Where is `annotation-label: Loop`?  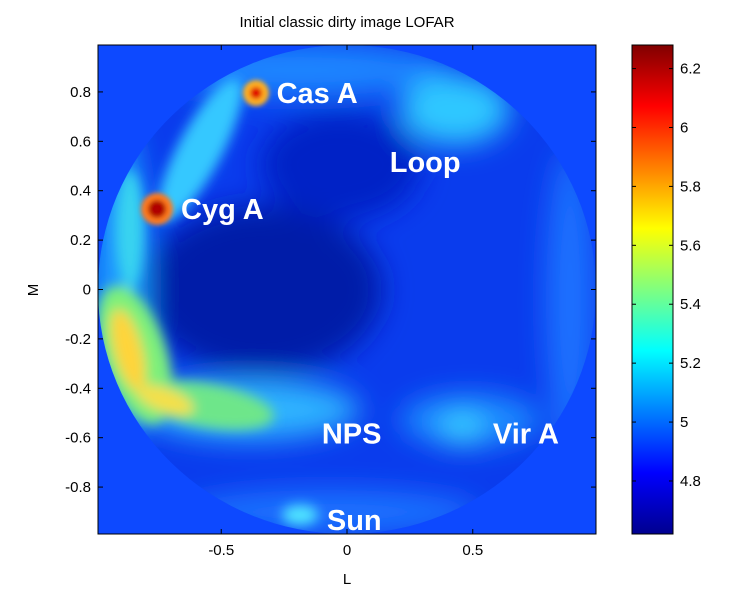
annotation-label: Loop is located at coordinates (425, 163).